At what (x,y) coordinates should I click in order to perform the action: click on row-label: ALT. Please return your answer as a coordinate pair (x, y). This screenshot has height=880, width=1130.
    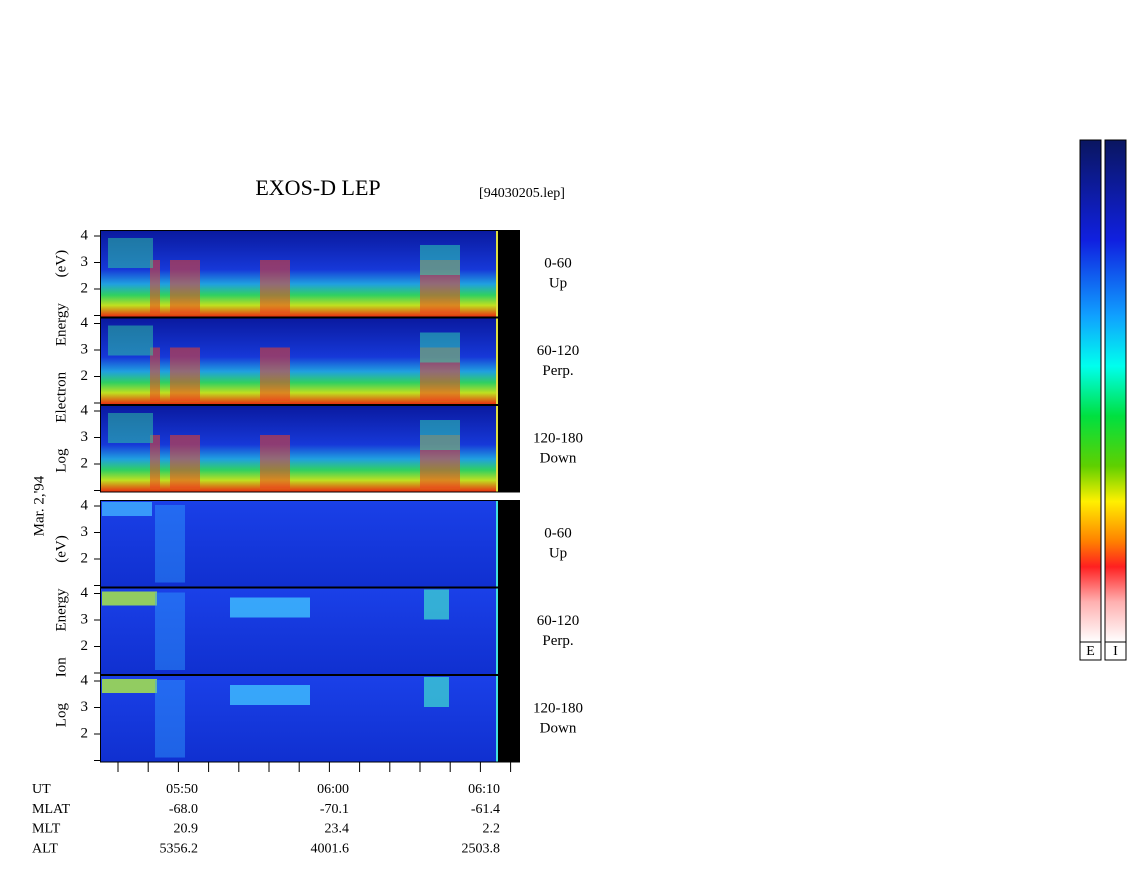
    Looking at the image, I should click on (45, 848).